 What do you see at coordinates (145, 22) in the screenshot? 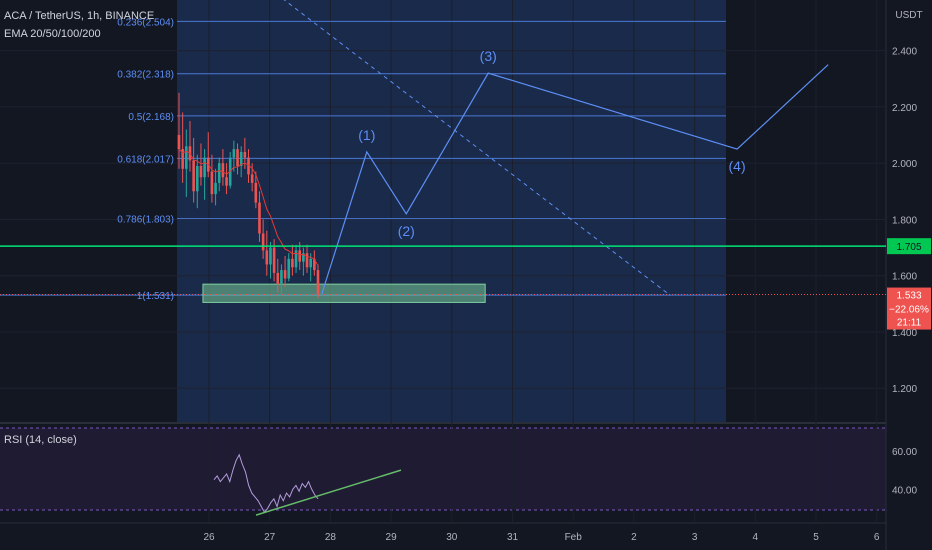
I see `fib-level-label: 0.236(2.504)` at bounding box center [145, 22].